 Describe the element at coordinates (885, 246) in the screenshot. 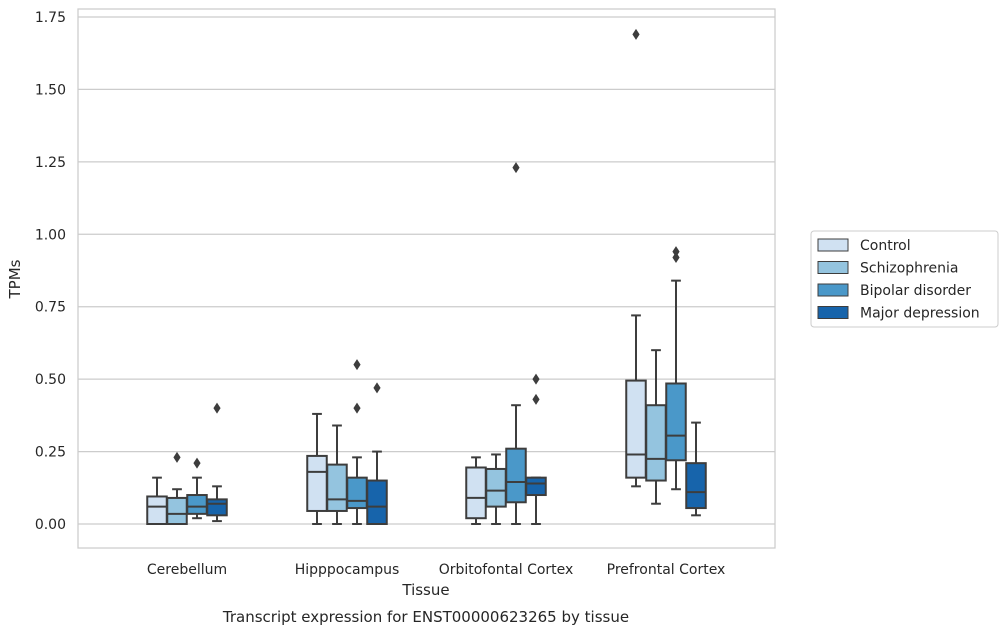

I see `legend-label: Control` at that location.